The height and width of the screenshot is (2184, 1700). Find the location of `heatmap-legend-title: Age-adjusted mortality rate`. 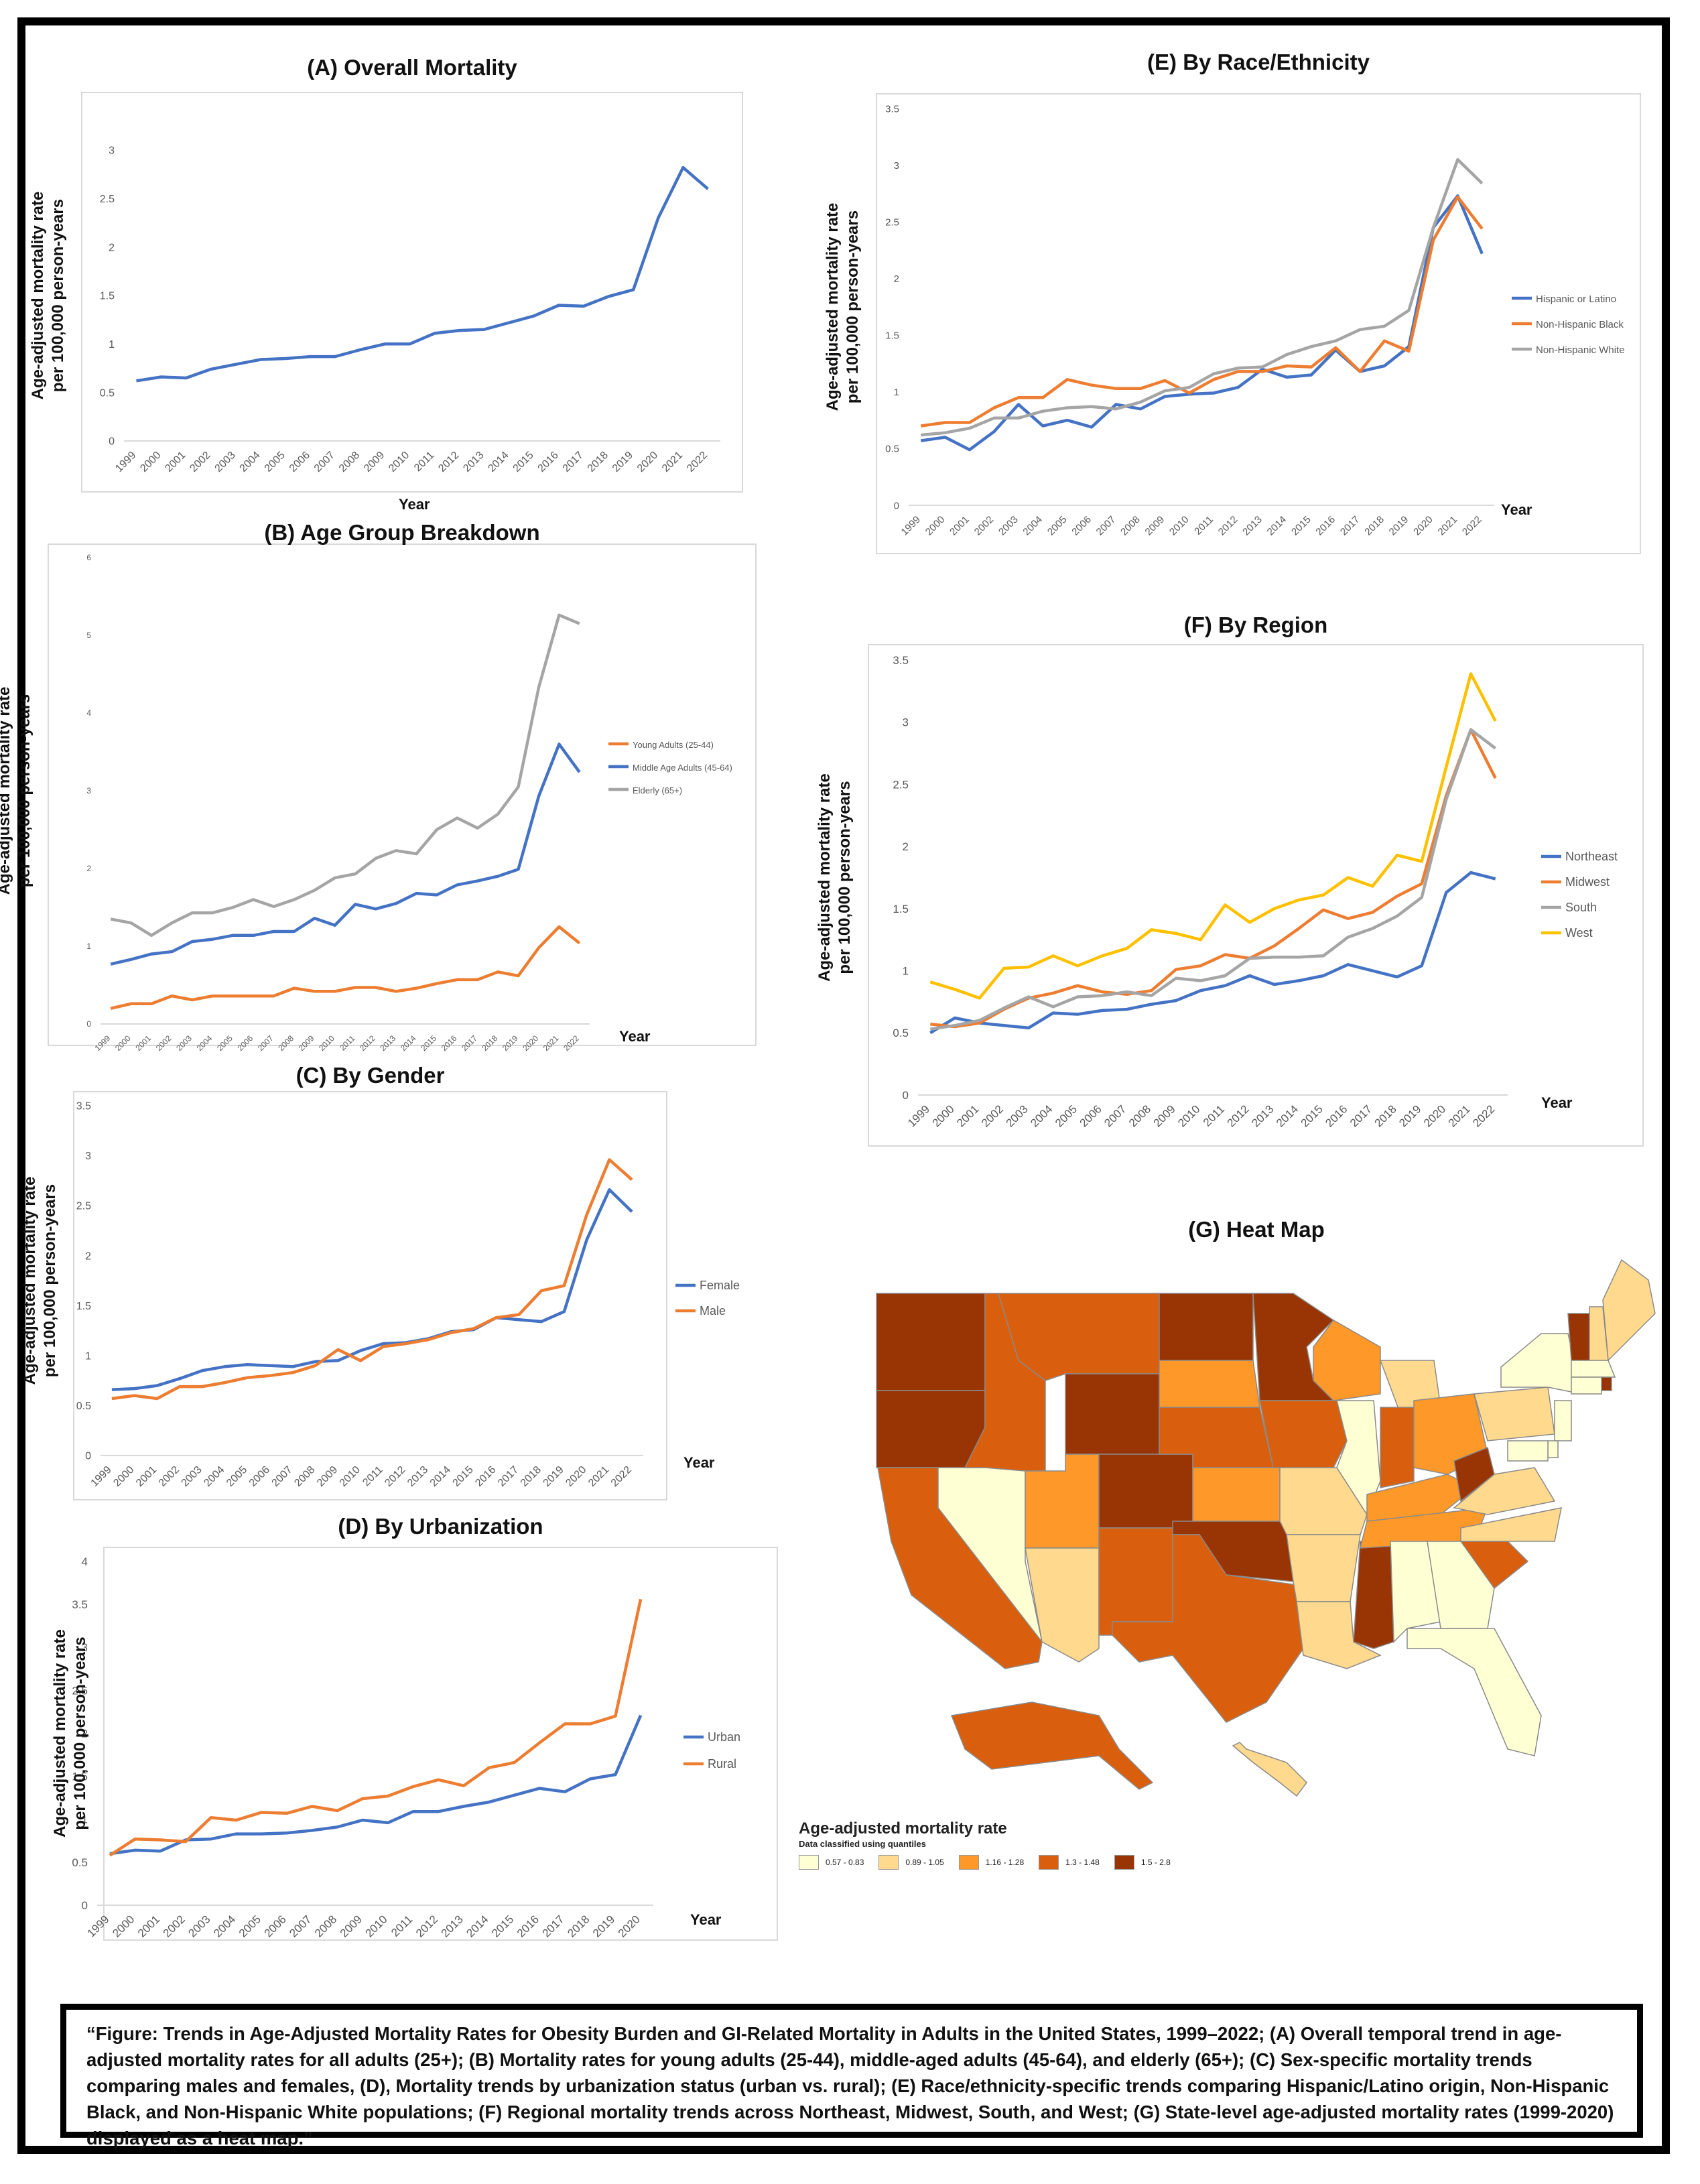

heatmap-legend-title: Age-adjusted mortality rate is located at coordinates (903, 1829).